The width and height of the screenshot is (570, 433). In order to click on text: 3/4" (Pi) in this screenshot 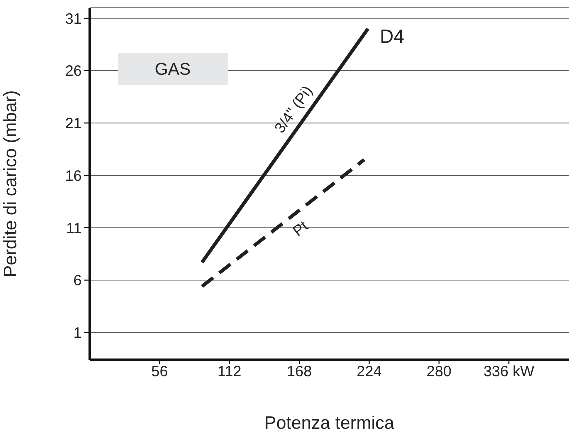, I will do `click(294, 110)`.